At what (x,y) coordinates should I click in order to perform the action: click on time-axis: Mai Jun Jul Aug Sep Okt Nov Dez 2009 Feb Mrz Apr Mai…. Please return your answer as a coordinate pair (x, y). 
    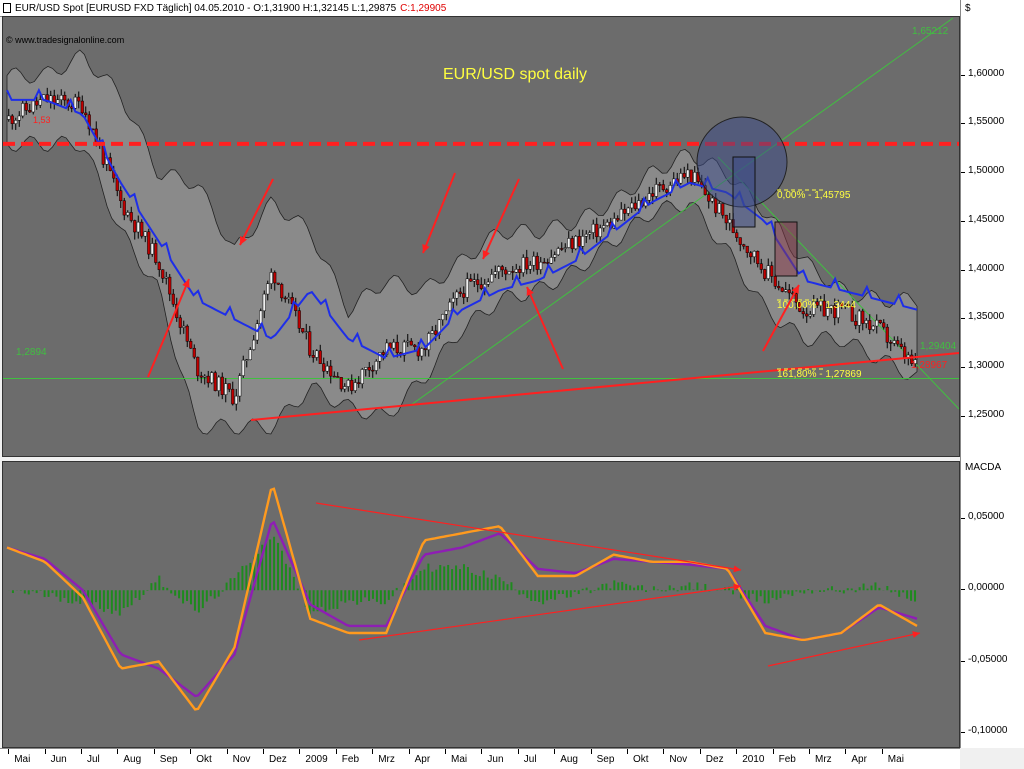
    Looking at the image, I should click on (480, 758).